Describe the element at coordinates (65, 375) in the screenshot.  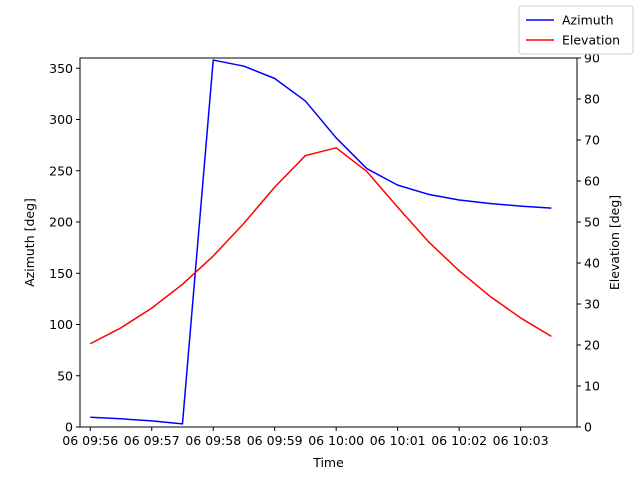
I see `left-y-tick-label: 50` at that location.